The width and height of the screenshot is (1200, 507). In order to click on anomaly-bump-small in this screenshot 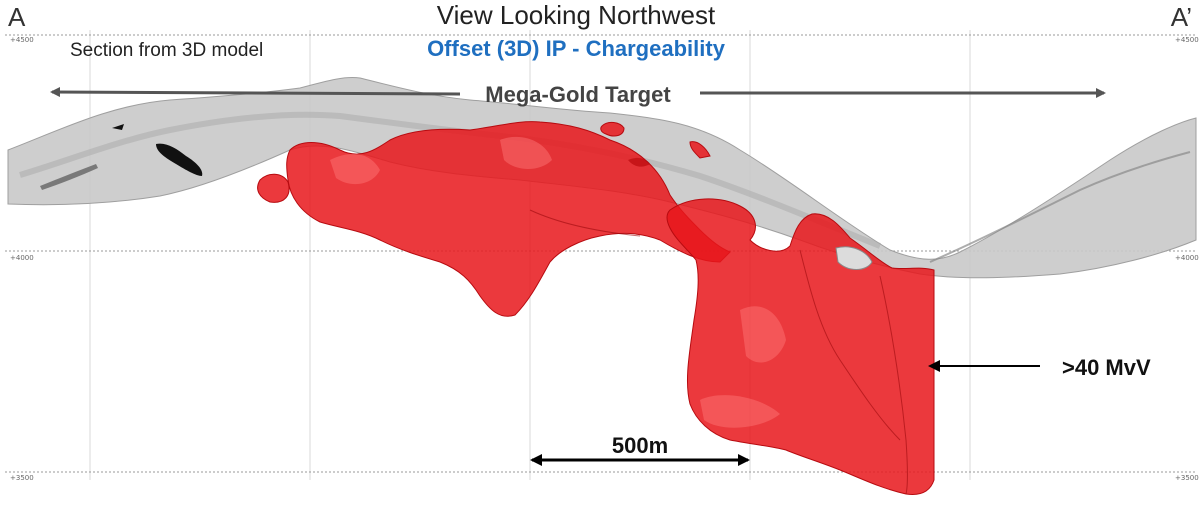, I will do `click(273, 188)`.